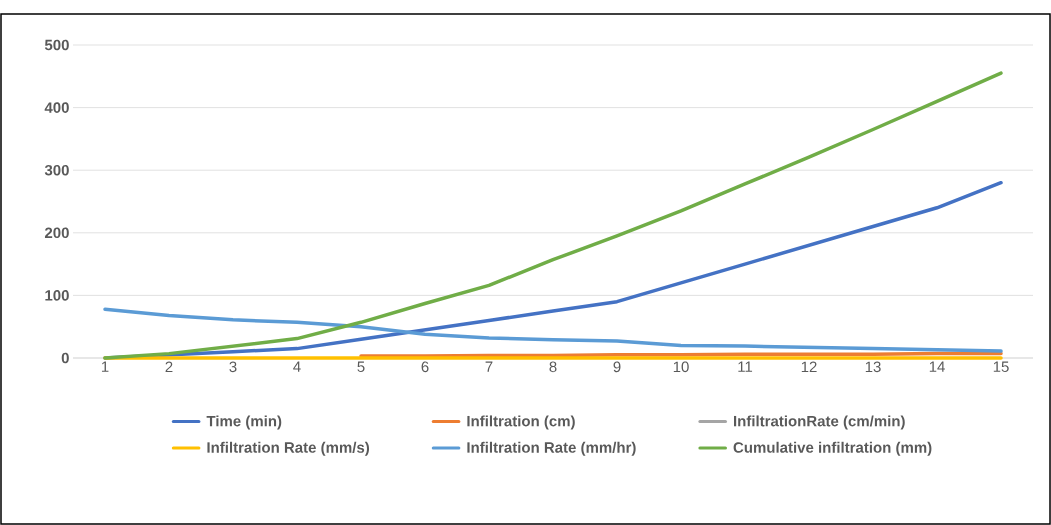 The image size is (1051, 525). Describe the element at coordinates (681, 367) in the screenshot. I see `x-tick-label: 10` at that location.